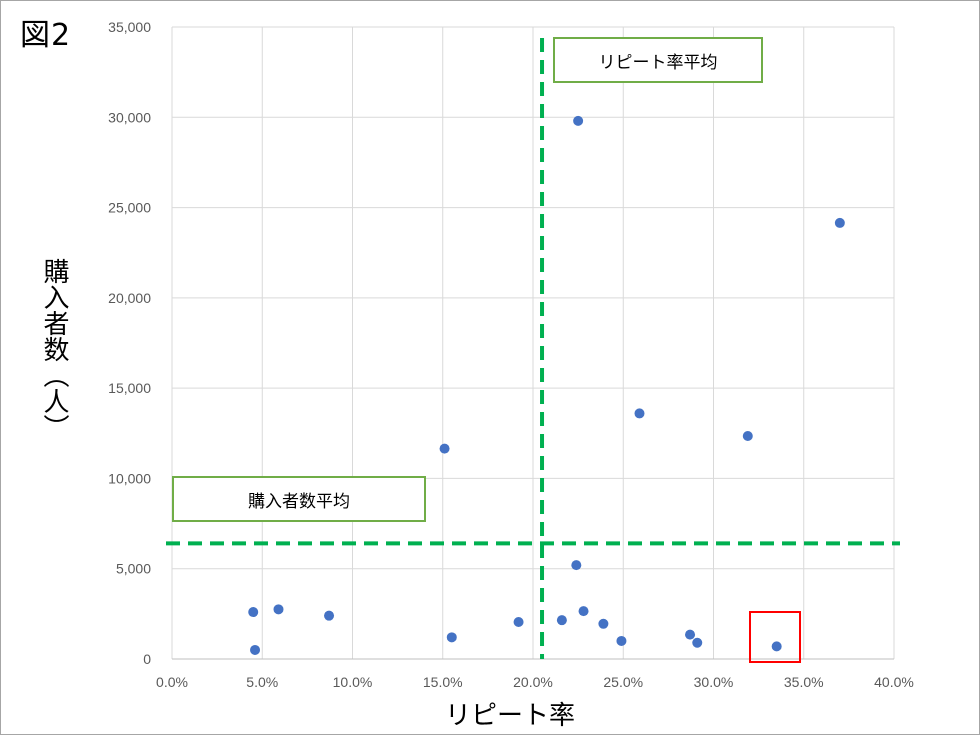  I want to click on y-tick-label: 5,000, so click(133, 569).